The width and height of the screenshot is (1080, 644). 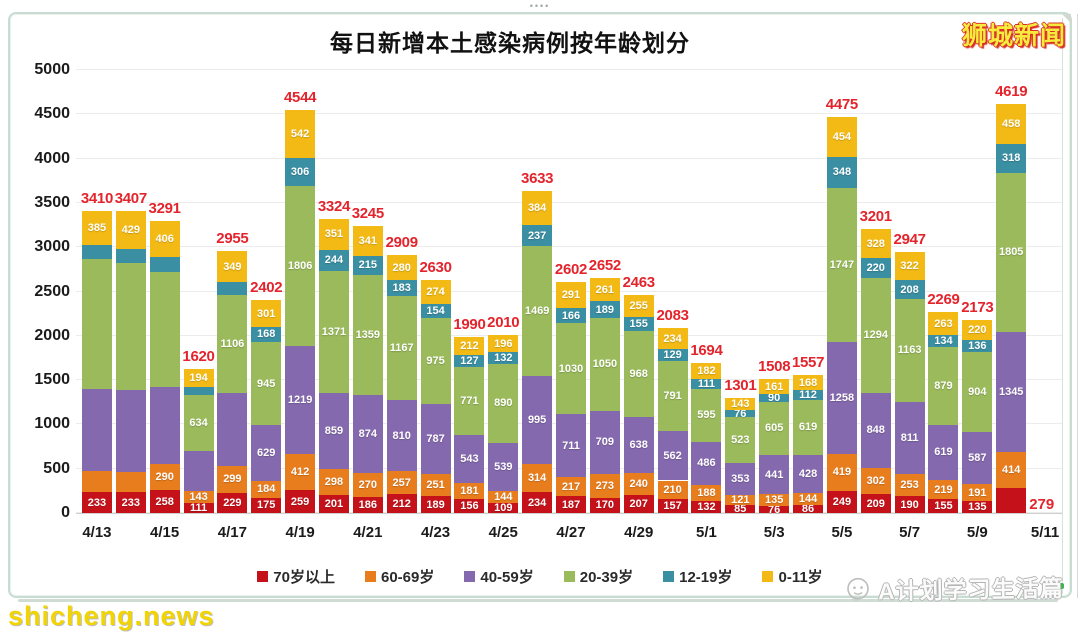 What do you see at coordinates (571, 445) in the screenshot?
I see `segment-value: 711` at bounding box center [571, 445].